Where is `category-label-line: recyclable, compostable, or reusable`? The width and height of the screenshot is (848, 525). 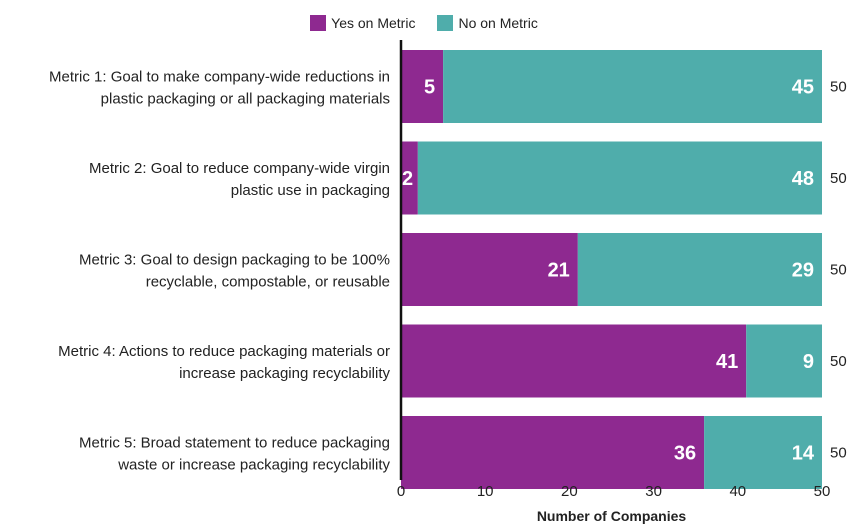 category-label-line: recyclable, compostable, or reusable is located at coordinates (268, 282).